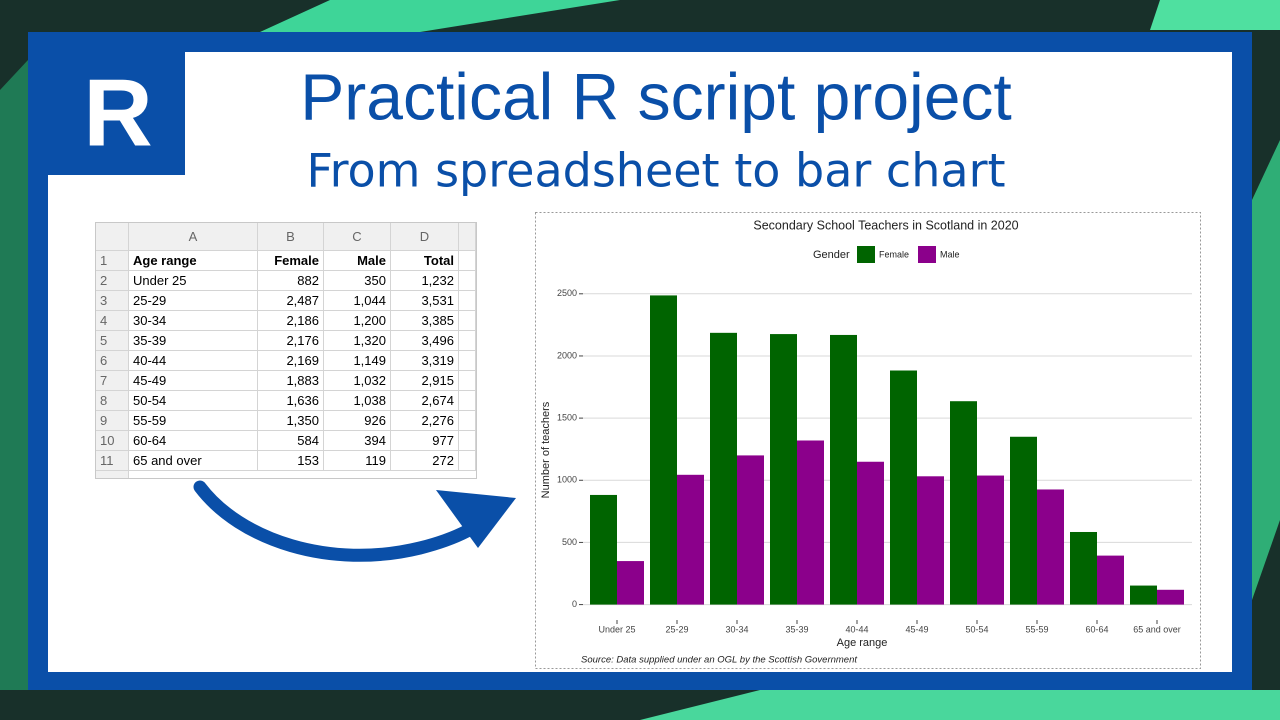 The image size is (1280, 720). I want to click on table-cell: 30-34, so click(193, 321).